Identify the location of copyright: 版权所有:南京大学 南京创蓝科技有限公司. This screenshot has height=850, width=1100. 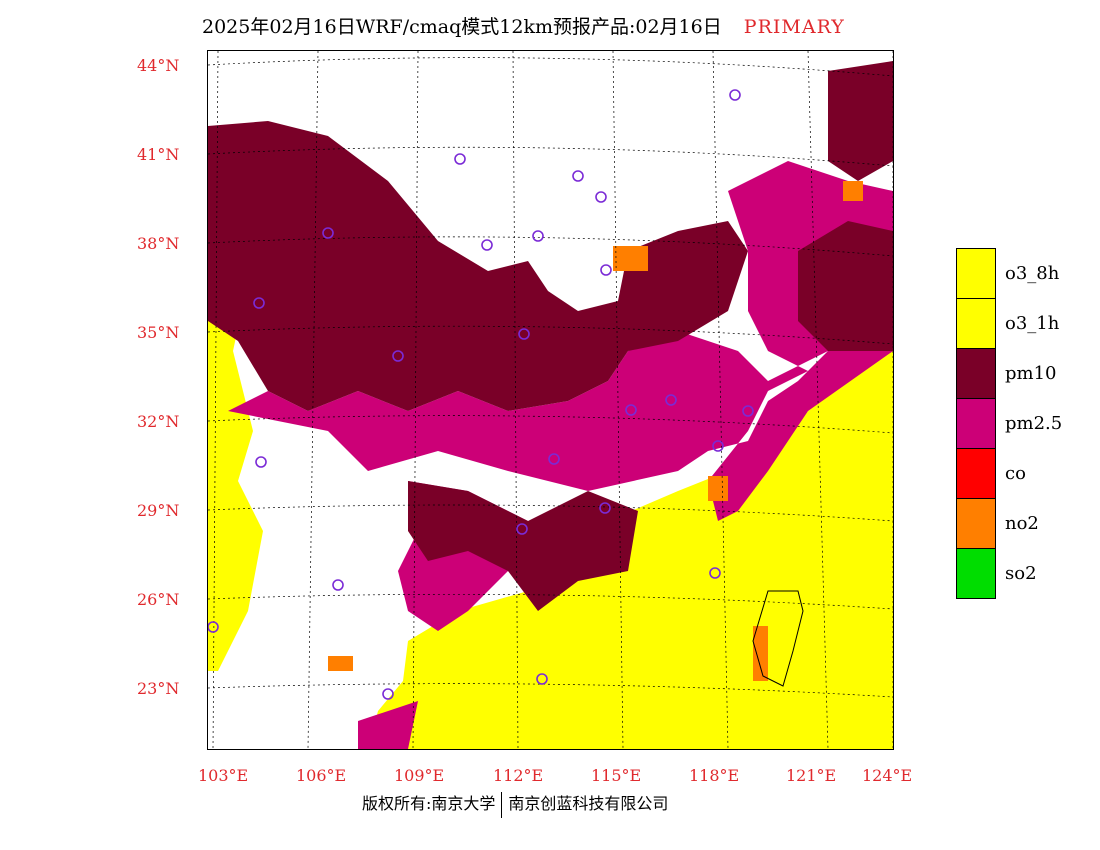
(515, 804).